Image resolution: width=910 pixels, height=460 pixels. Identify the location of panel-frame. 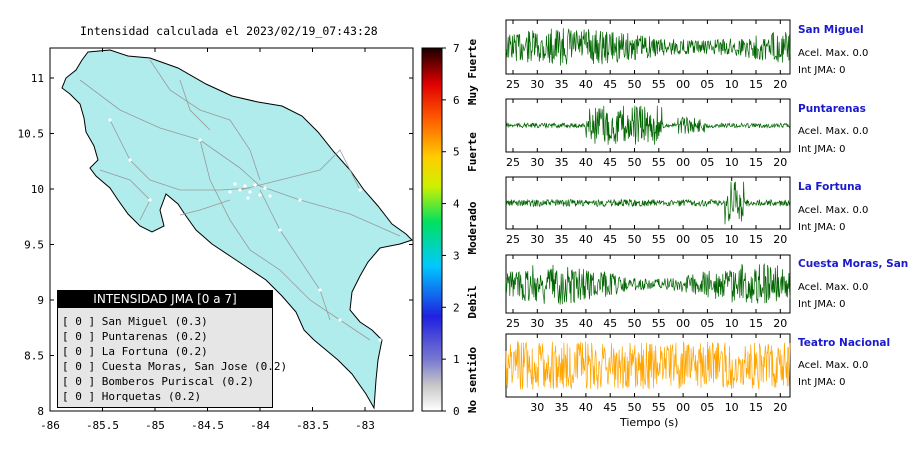
(648, 284).